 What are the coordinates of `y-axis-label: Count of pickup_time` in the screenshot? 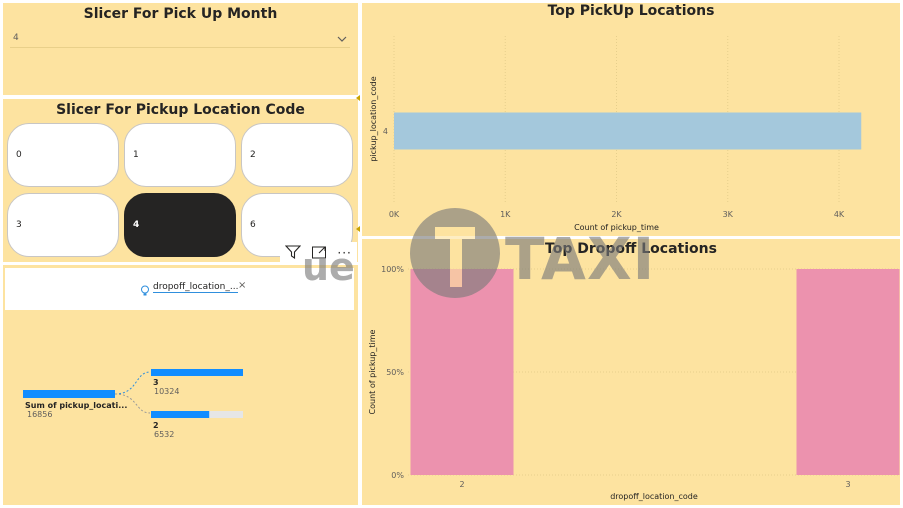 It's located at (372, 371).